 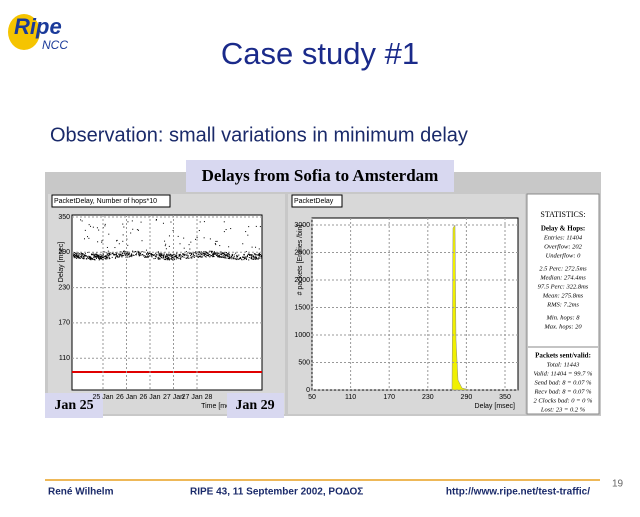 What do you see at coordinates (562, 277) in the screenshot?
I see `stats-line: Median: 274.4ms` at bounding box center [562, 277].